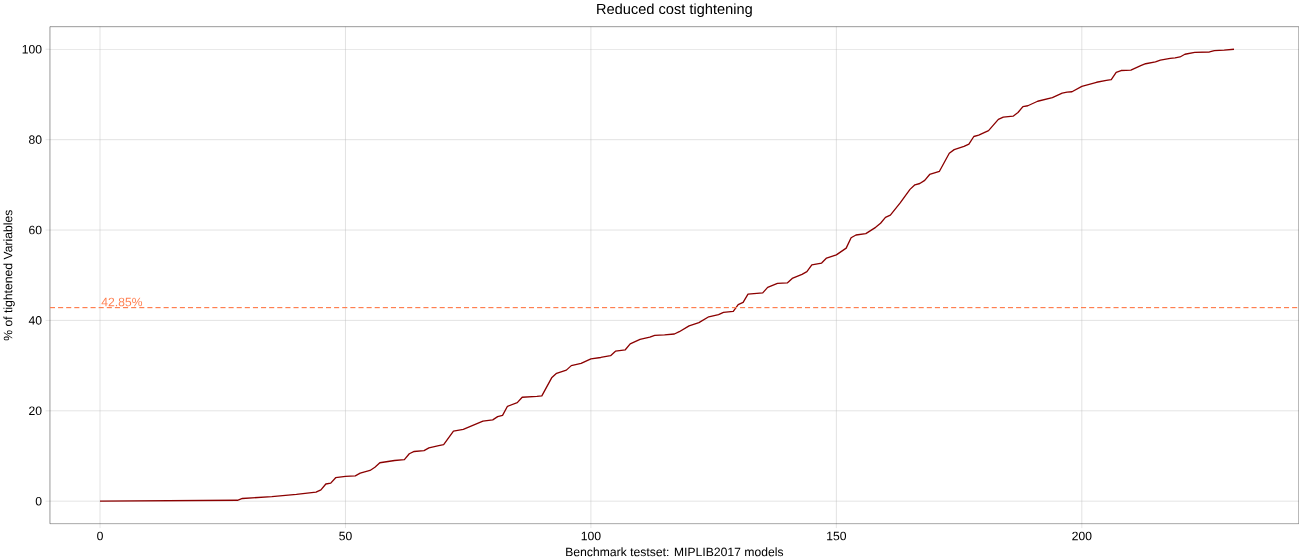 The width and height of the screenshot is (1299, 560). What do you see at coordinates (345, 536) in the screenshot?
I see `x-tick-label: 50` at bounding box center [345, 536].